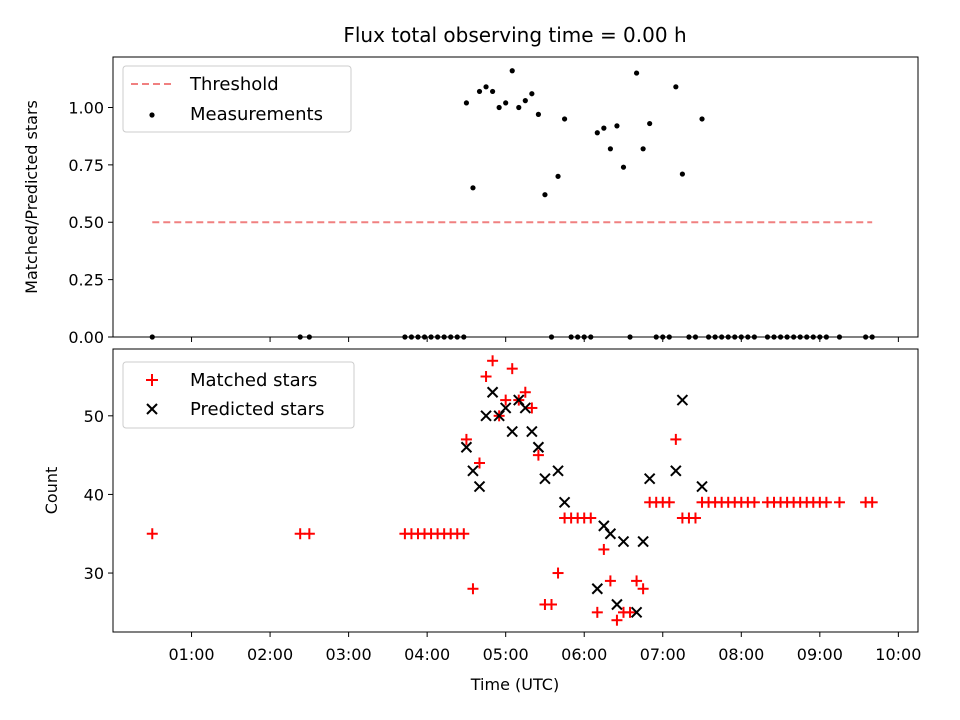 The height and width of the screenshot is (720, 960). What do you see at coordinates (506, 654) in the screenshot?
I see `x-tick-label: 05:00` at bounding box center [506, 654].